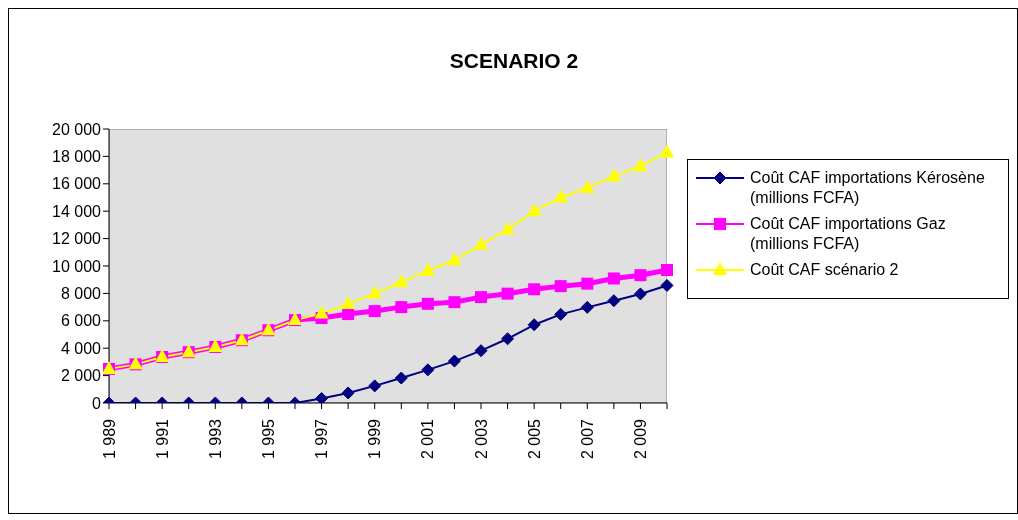 The image size is (1018, 520). I want to click on y-tick-label: 8 000, so click(81, 294).